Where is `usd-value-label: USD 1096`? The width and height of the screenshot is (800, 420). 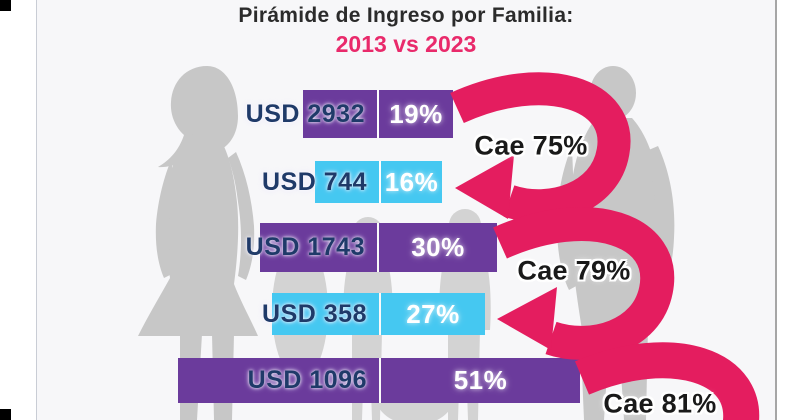 usd-value-label: USD 1096 is located at coordinates (307, 380).